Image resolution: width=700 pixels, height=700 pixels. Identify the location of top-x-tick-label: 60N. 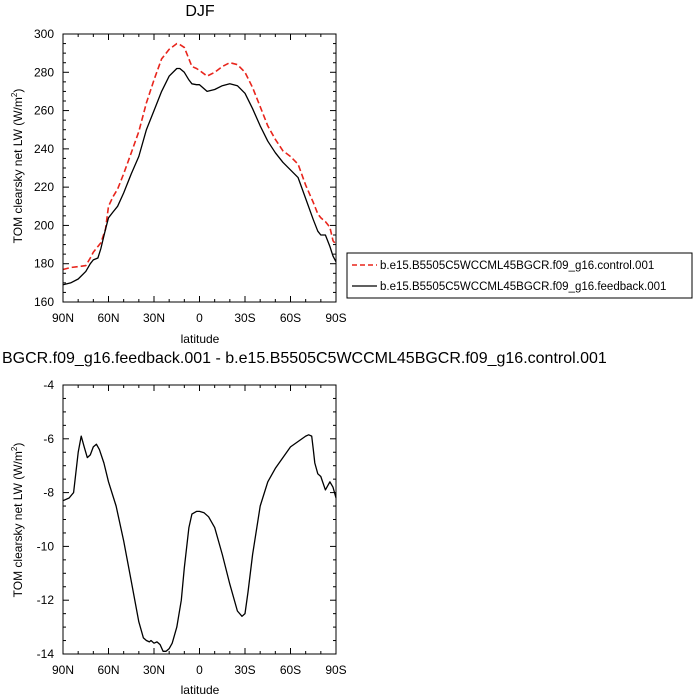
(108, 318).